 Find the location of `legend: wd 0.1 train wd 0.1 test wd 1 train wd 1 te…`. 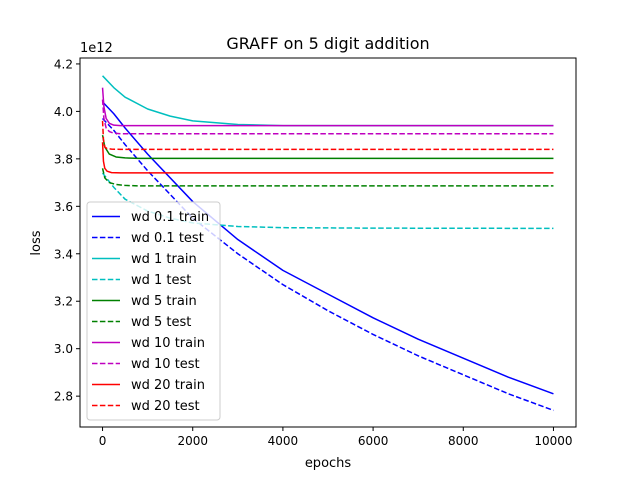

legend: wd 0.1 train wd 0.1 test wd 1 train wd 1 te… is located at coordinates (153, 311).